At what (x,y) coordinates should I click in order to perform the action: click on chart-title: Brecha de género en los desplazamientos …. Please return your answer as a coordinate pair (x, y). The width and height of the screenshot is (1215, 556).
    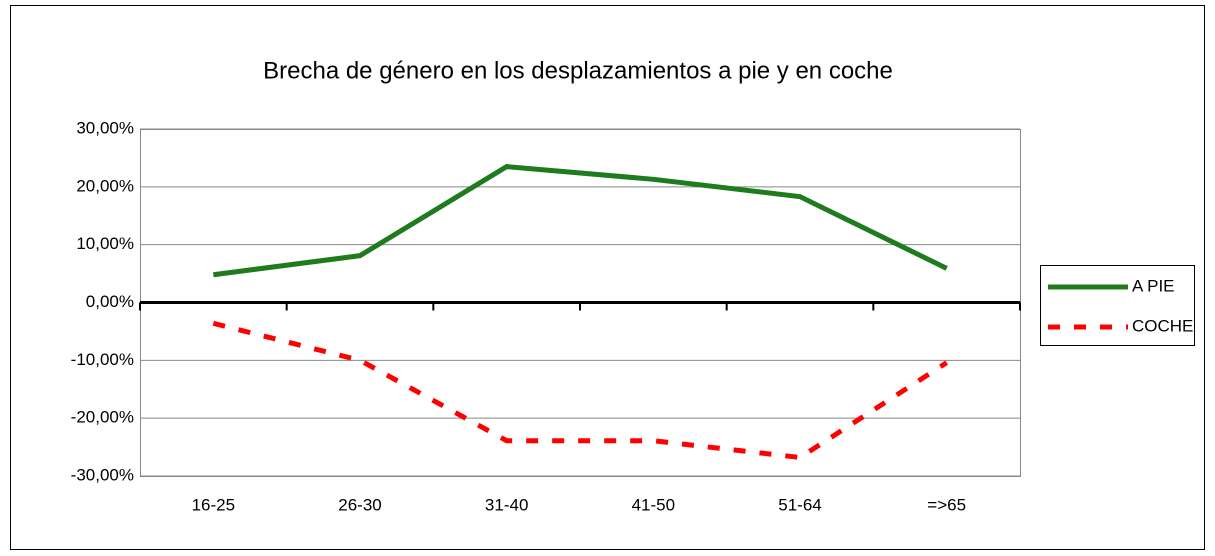
    Looking at the image, I should click on (578, 70).